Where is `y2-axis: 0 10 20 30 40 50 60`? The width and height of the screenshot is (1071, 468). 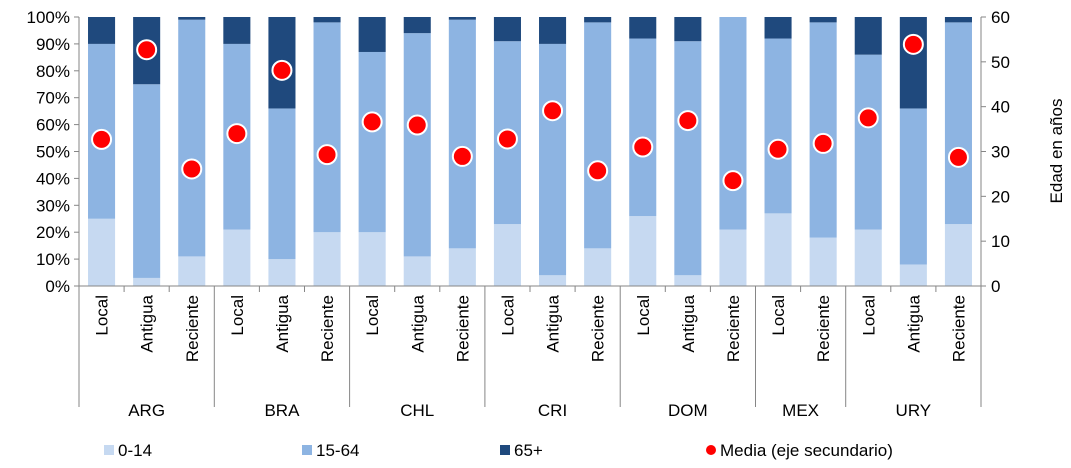
y2-axis: 0 10 20 30 40 50 60 is located at coordinates (995, 152).